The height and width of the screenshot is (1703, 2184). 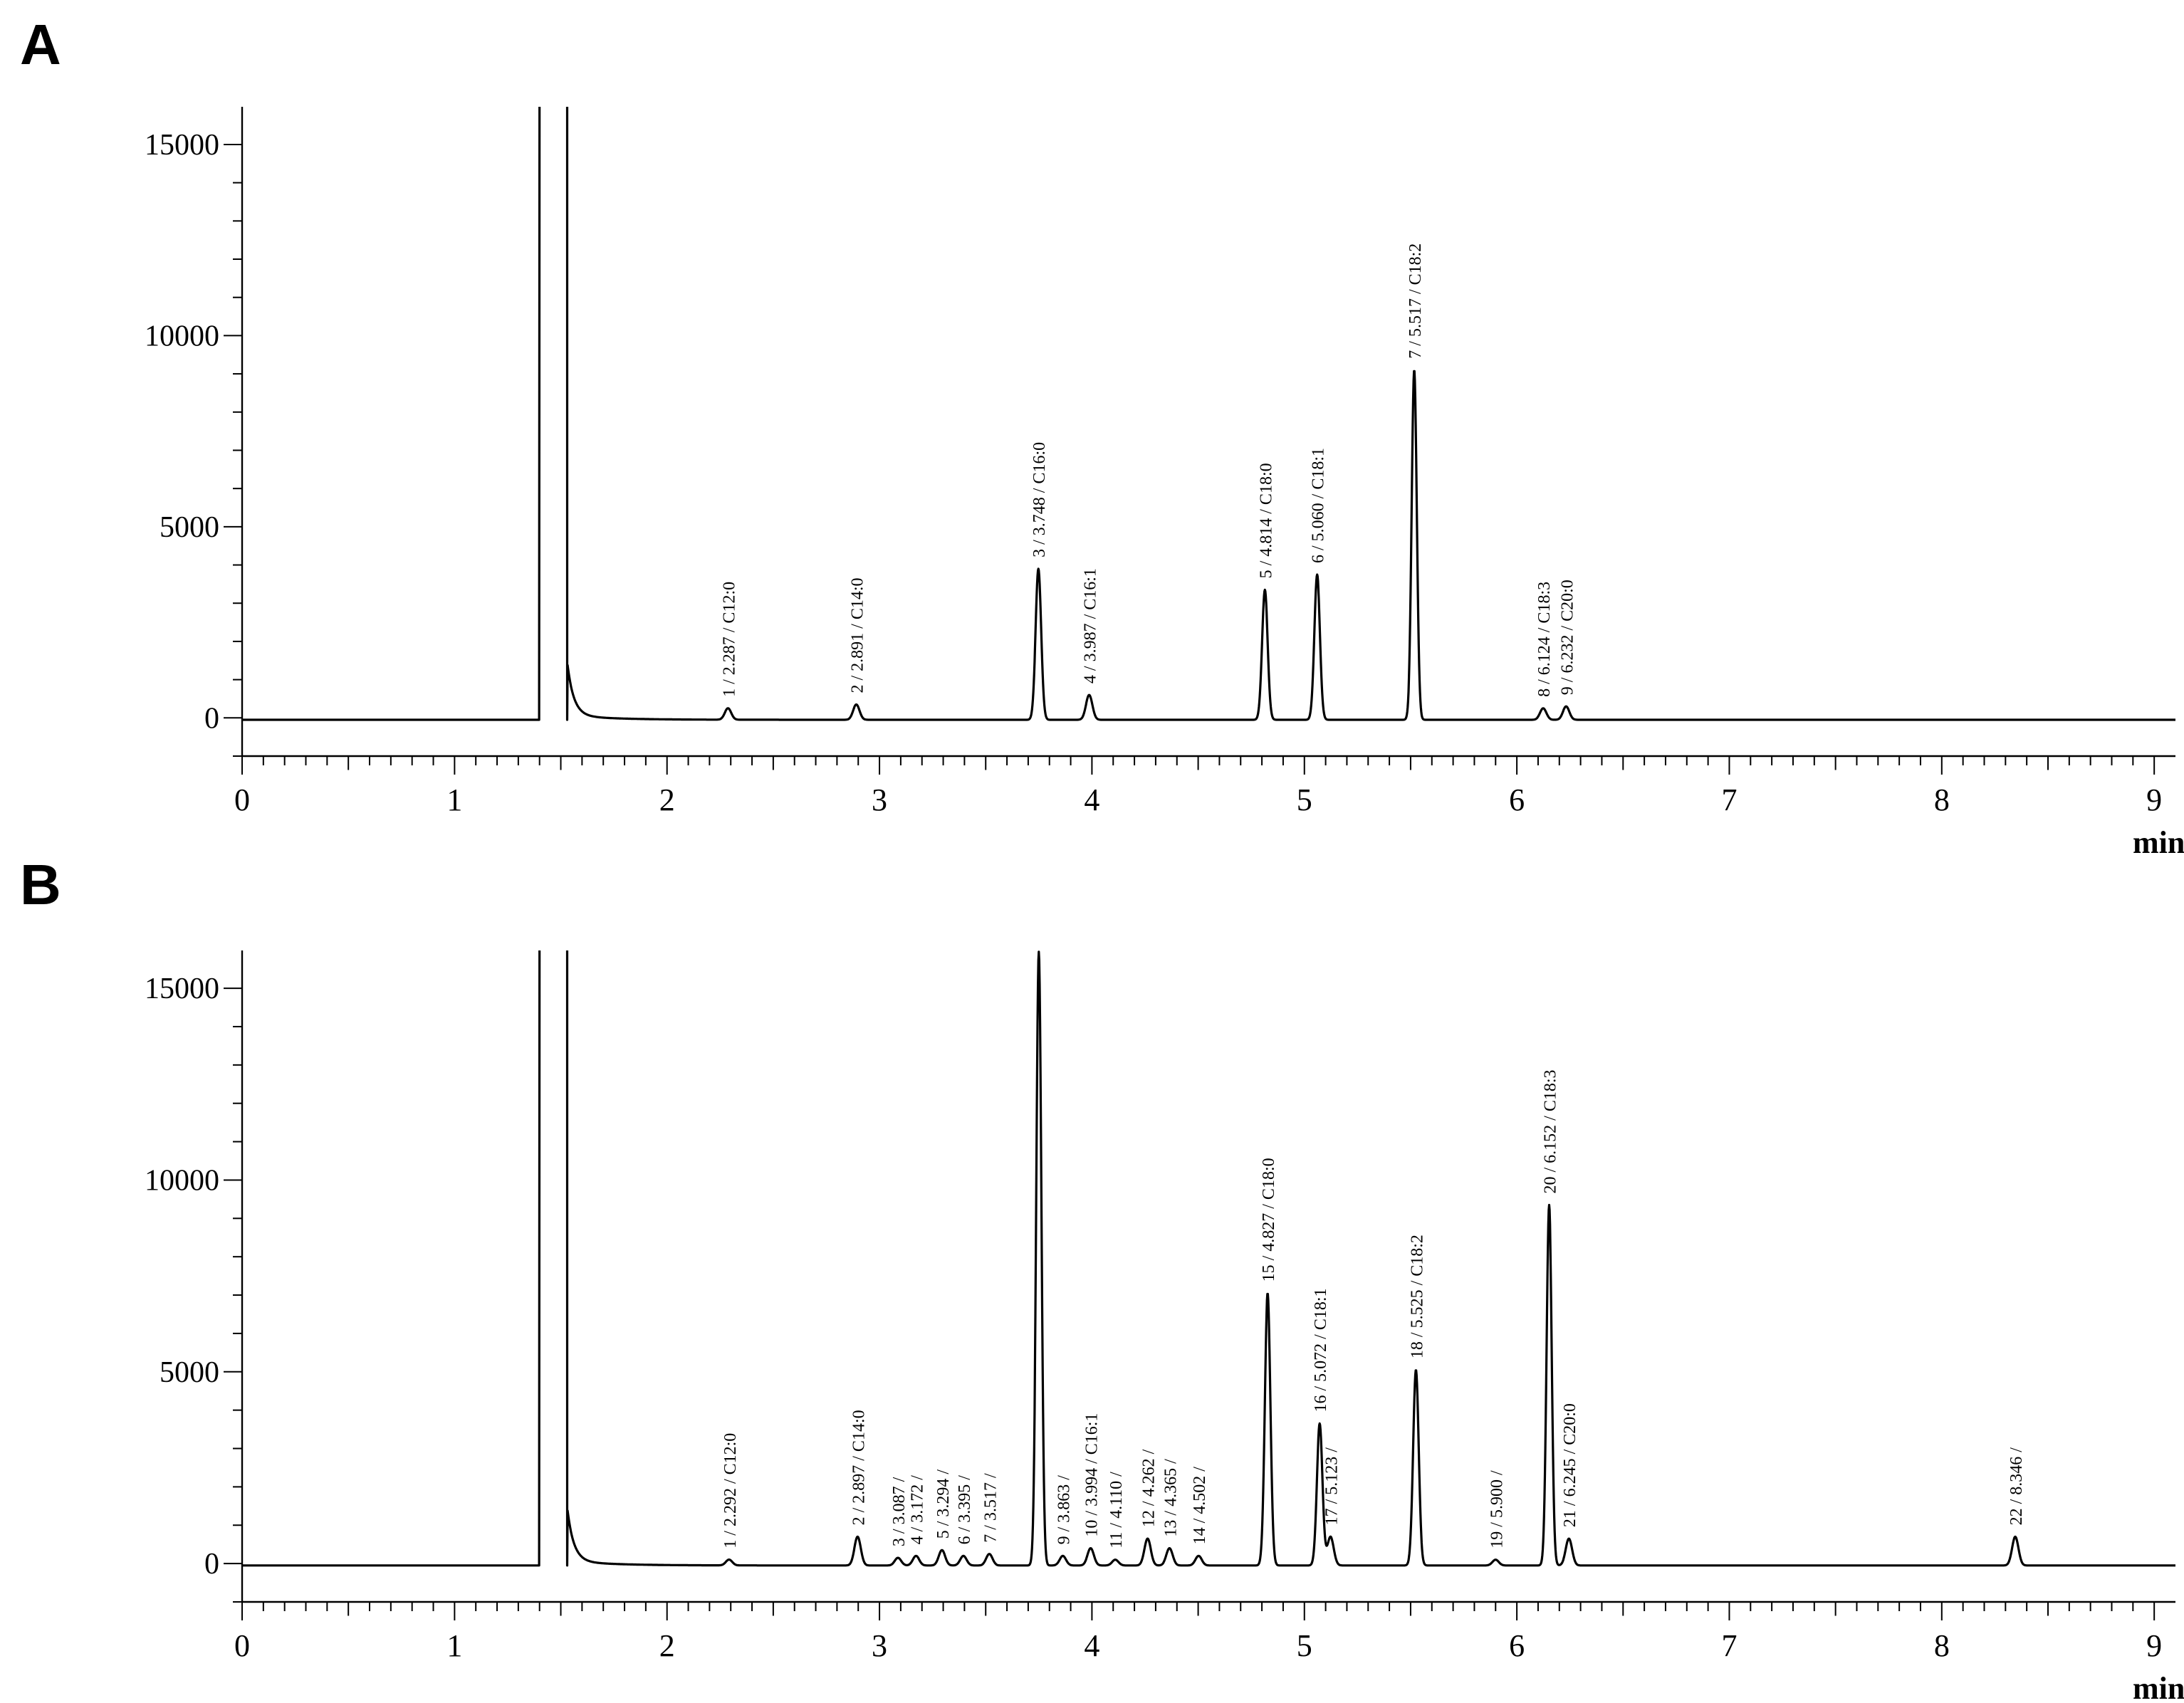 What do you see at coordinates (1170, 1498) in the screenshot?
I see `panel-b-peak-label: 13 / 4.365 /` at bounding box center [1170, 1498].